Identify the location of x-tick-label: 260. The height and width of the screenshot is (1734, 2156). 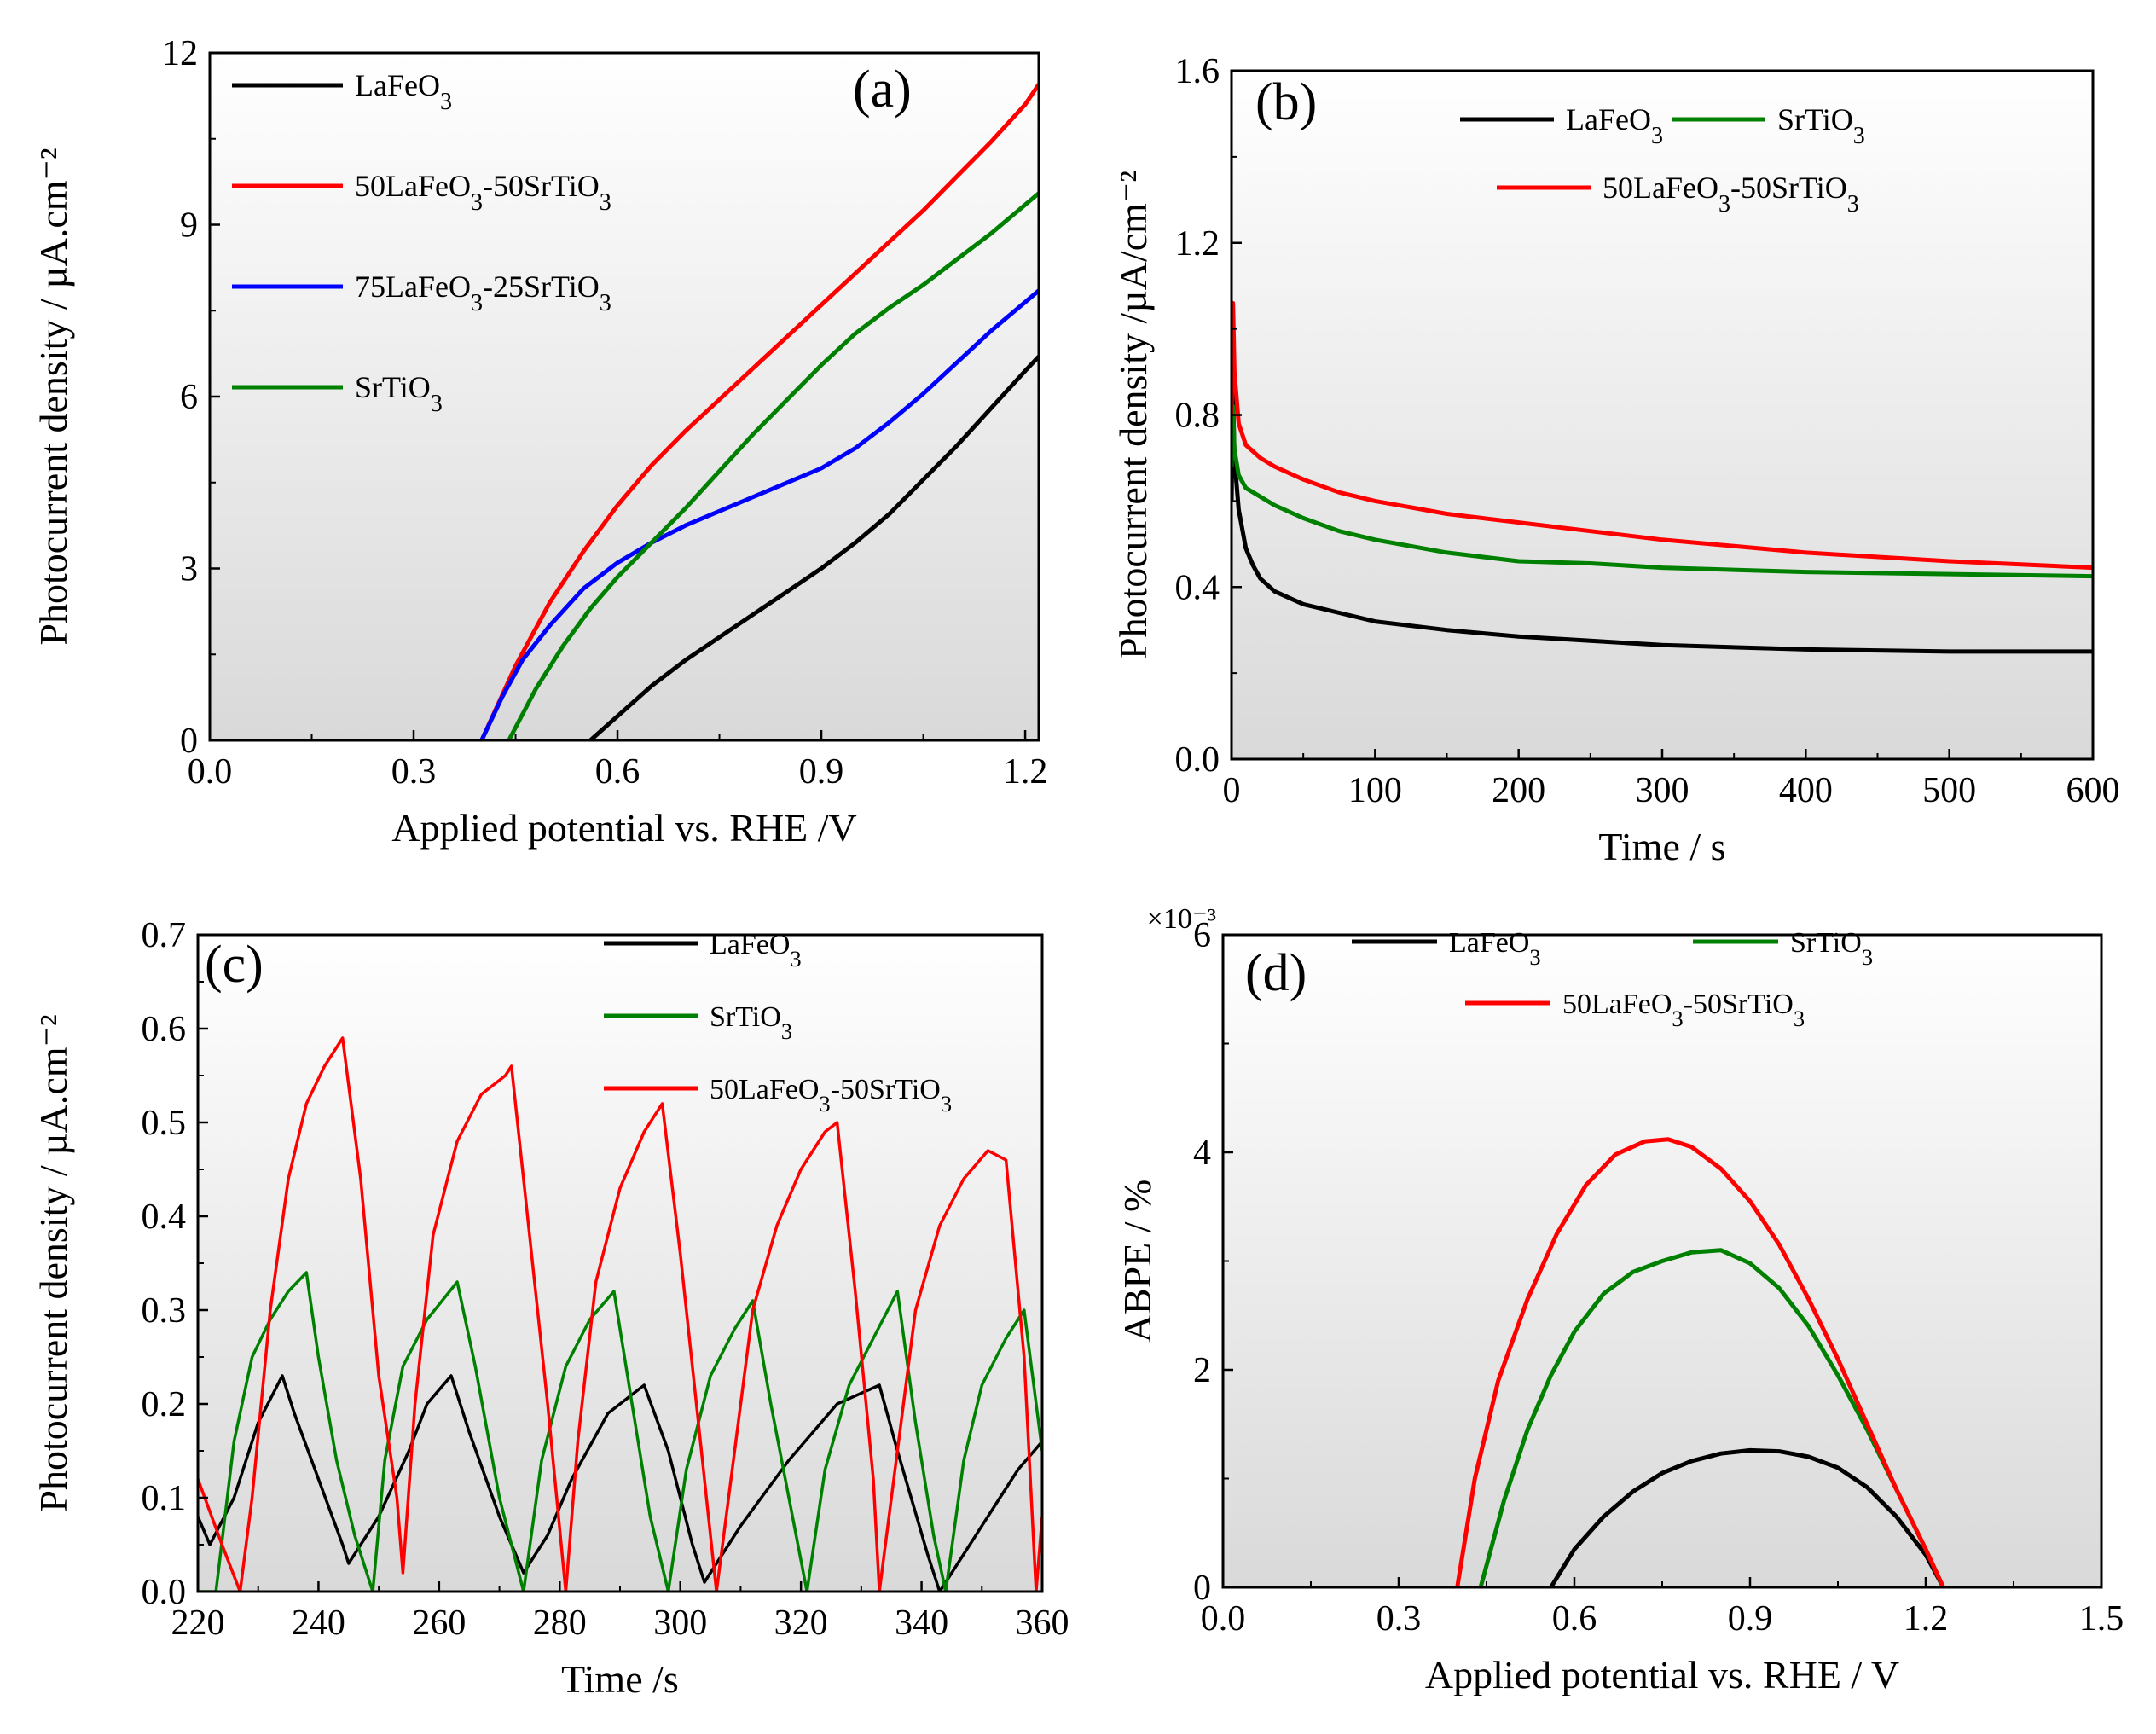
(439, 1623).